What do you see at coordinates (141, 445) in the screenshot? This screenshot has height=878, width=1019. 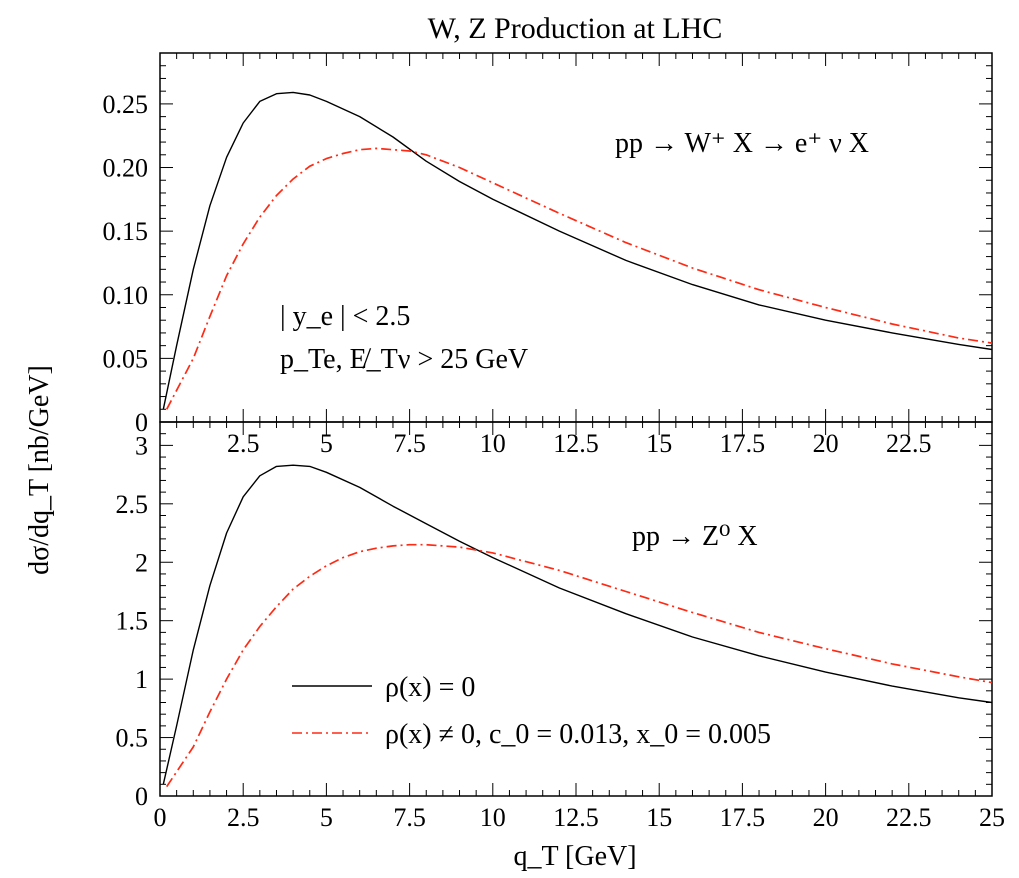 I see `y-tick-label: 3` at bounding box center [141, 445].